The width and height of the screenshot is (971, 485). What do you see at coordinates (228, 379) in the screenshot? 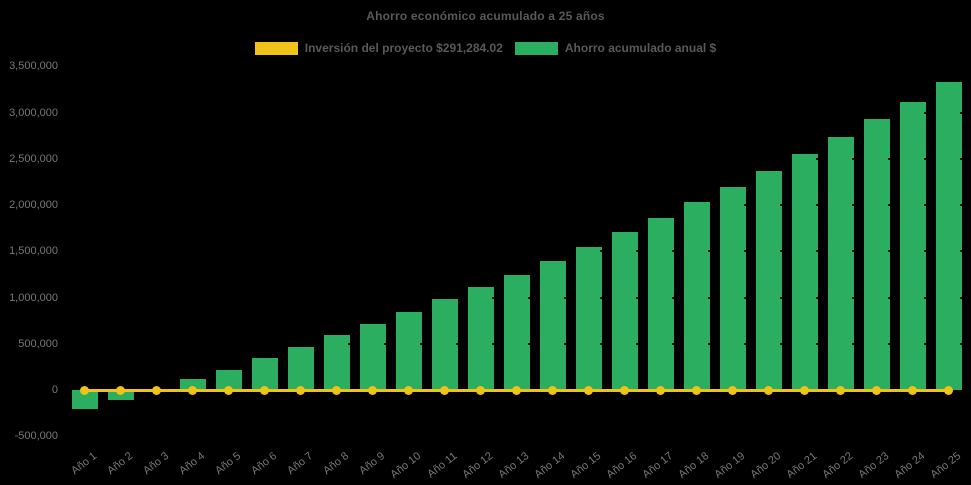
I see `bar-año-5` at bounding box center [228, 379].